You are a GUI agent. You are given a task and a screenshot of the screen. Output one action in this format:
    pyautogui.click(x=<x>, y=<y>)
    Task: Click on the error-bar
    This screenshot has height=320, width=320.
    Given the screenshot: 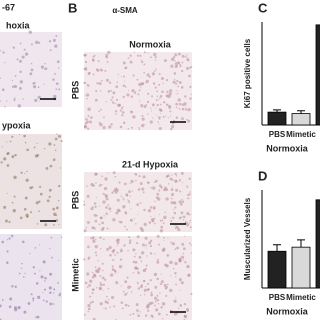 What is the action you would take?
    pyautogui.click(x=277, y=111)
    